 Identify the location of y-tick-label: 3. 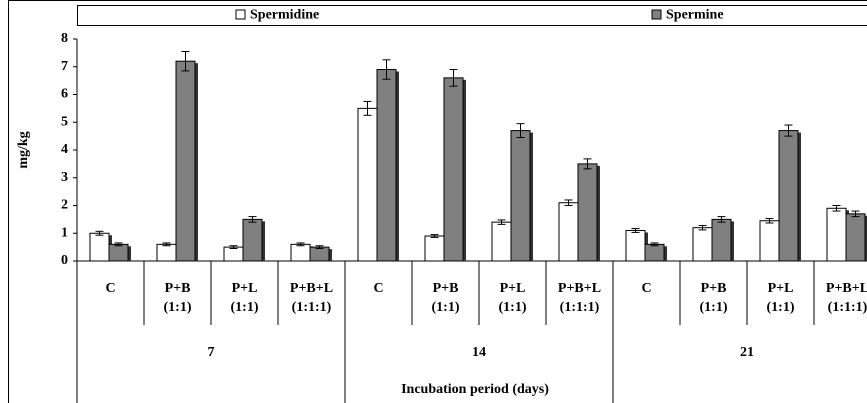
(64, 177).